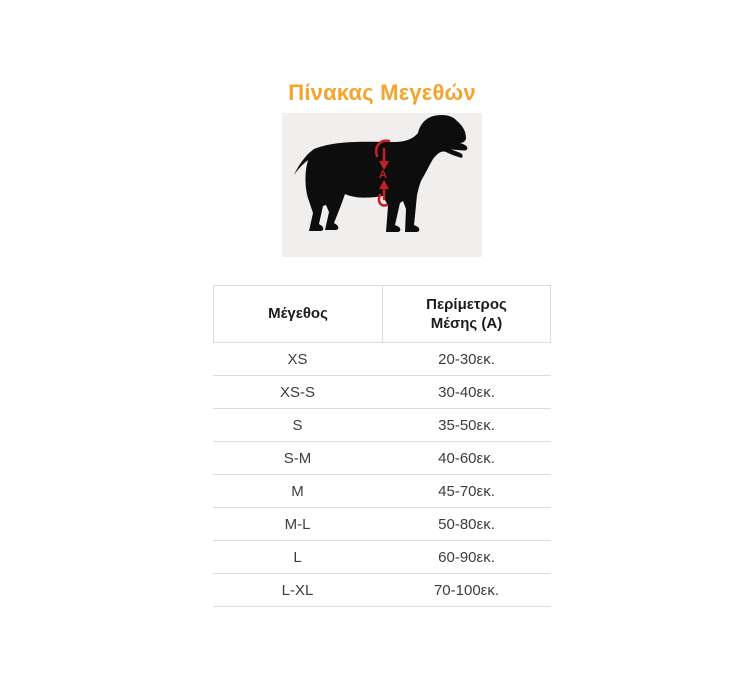 This screenshot has height=694, width=750. Describe the element at coordinates (382, 392) in the screenshot. I see `table-row: XS-S 30-40εκ.` at that location.